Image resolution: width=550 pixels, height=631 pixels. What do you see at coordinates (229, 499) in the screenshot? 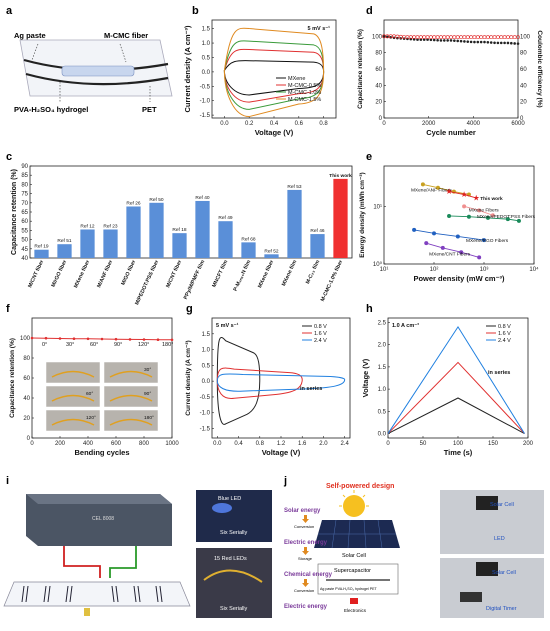
I see `photo-blue-led-label: Blue LED` at bounding box center [229, 499].